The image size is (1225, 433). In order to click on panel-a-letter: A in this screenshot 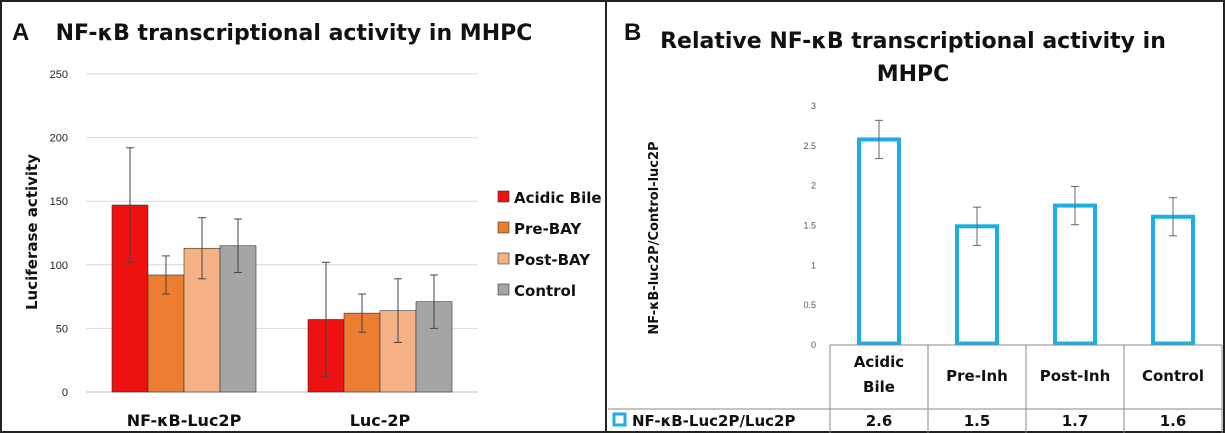, I will do `click(20, 32)`.